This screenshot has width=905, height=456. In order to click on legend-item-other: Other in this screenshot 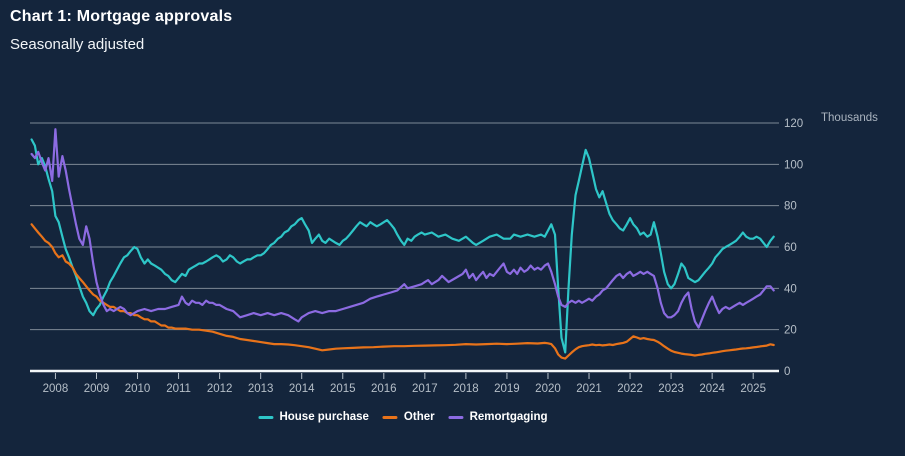, I will do `click(408, 417)`.